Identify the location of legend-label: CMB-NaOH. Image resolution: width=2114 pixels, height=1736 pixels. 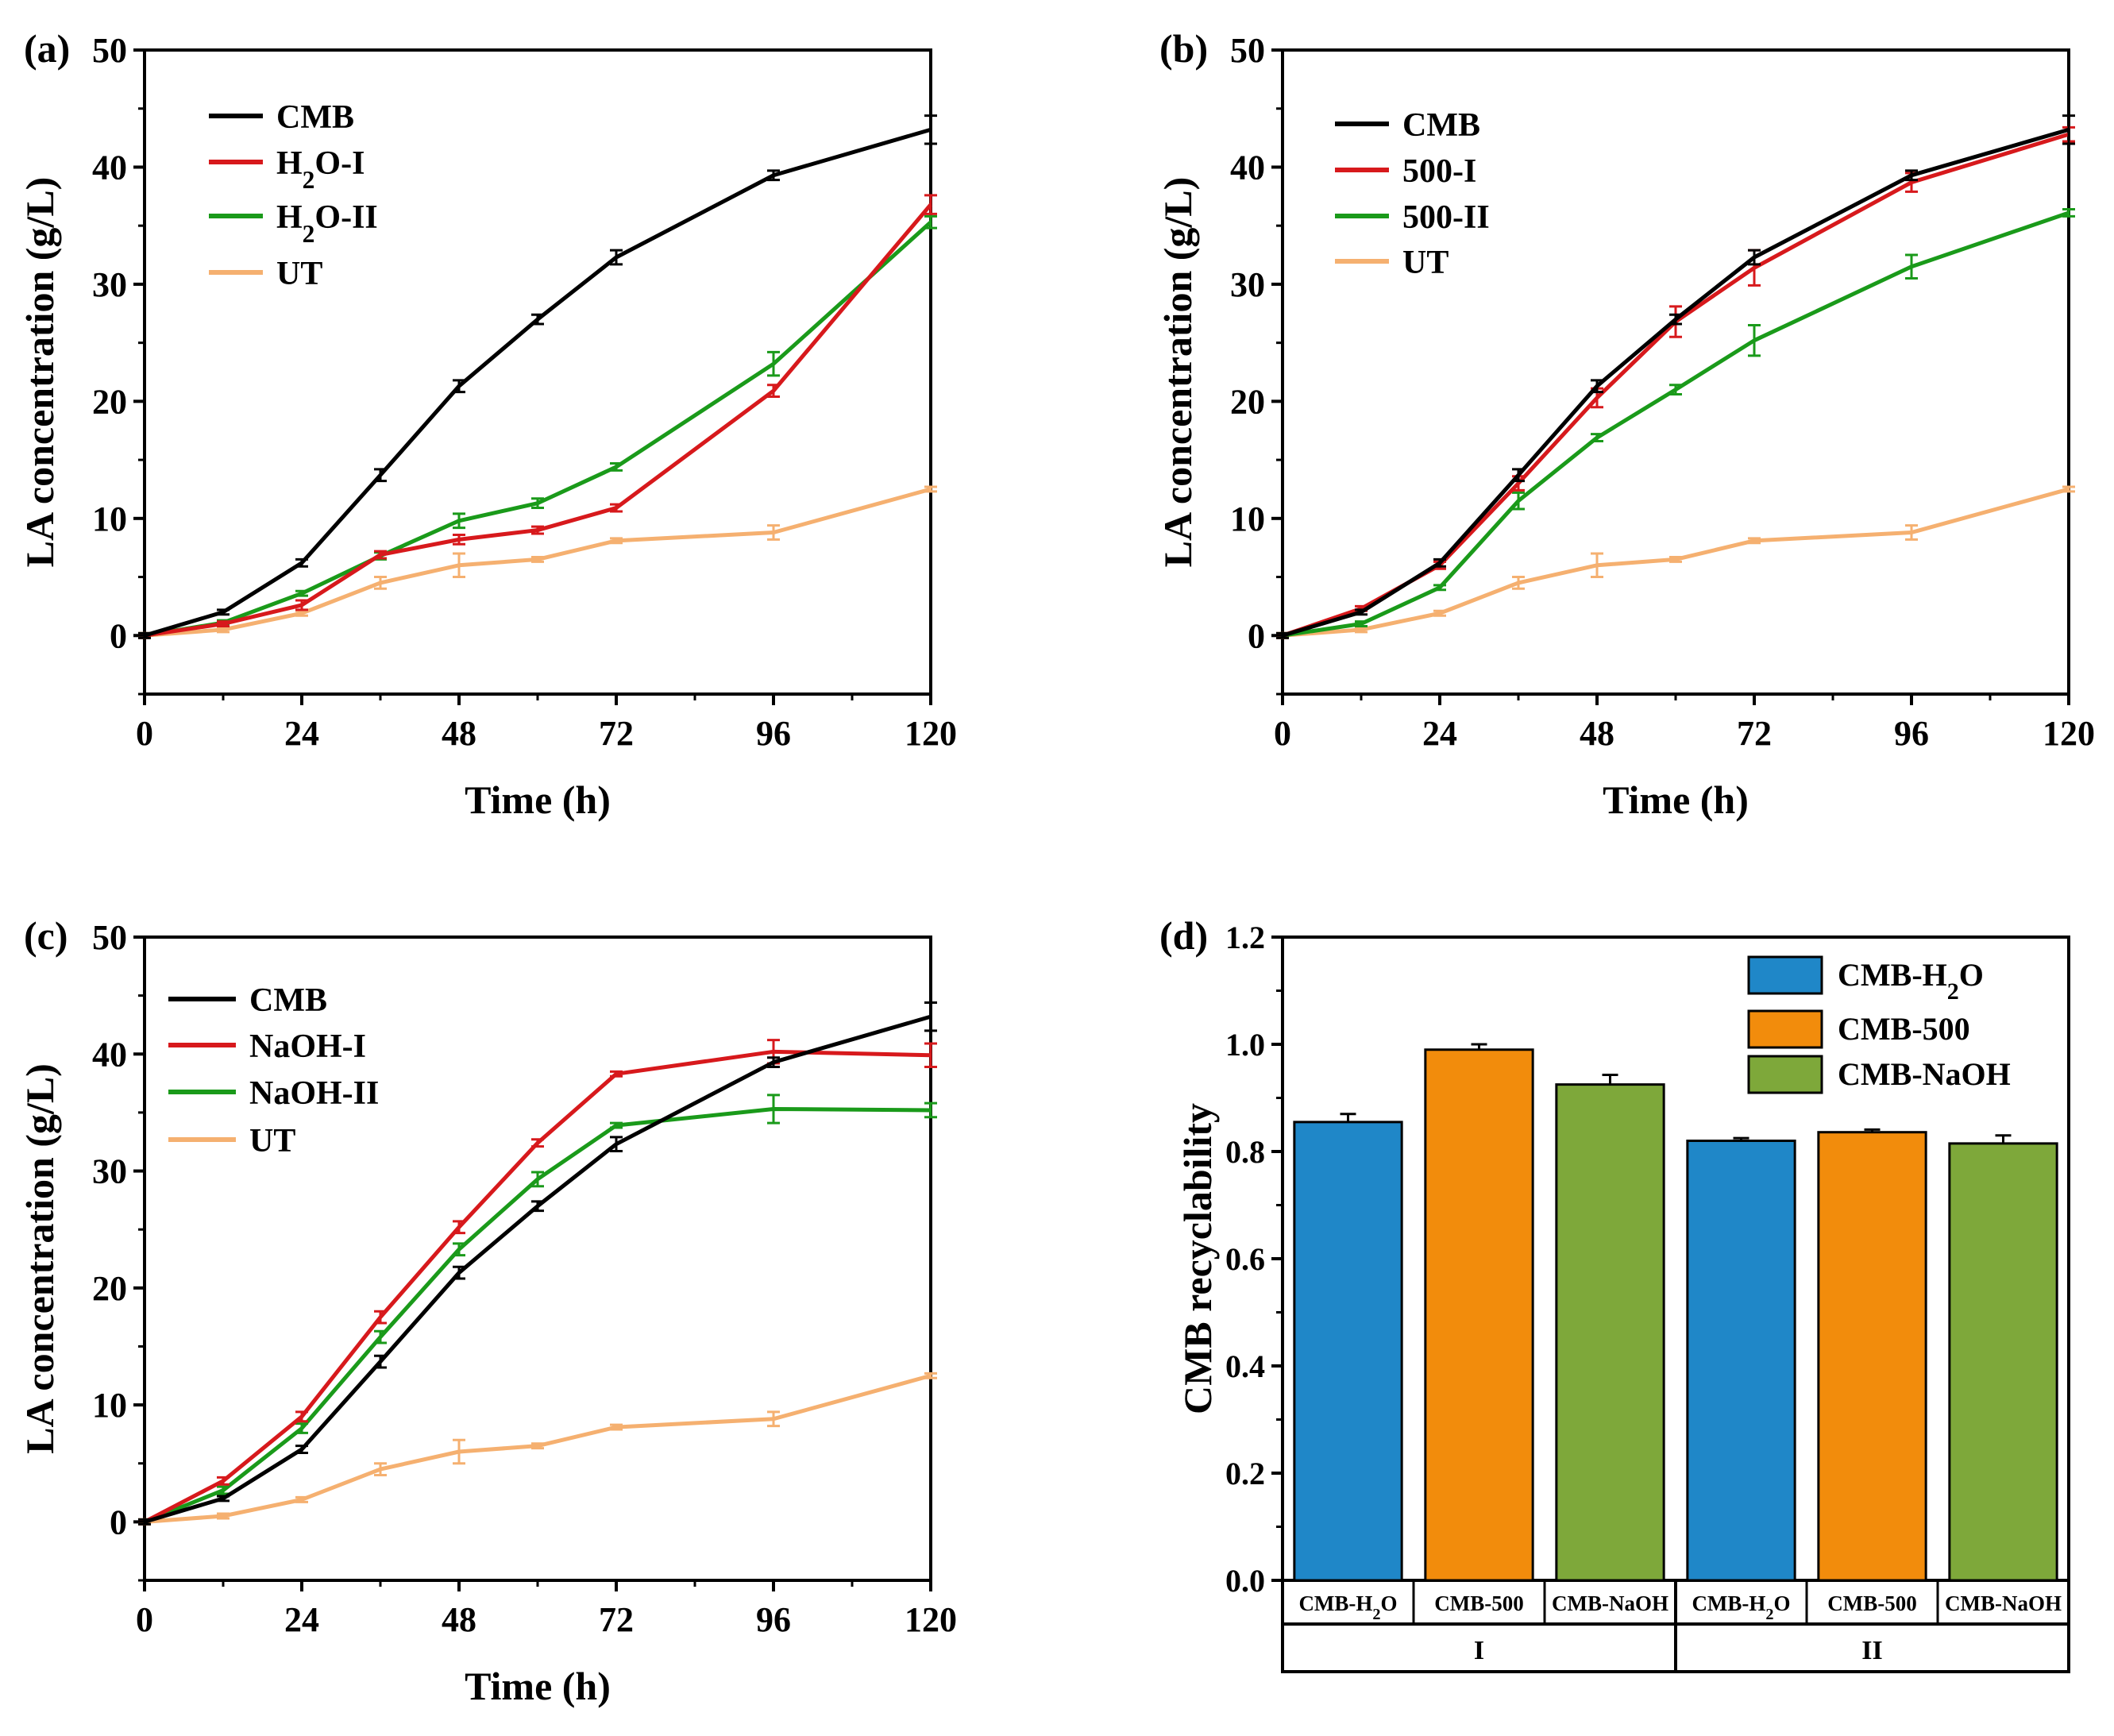
(1924, 1074).